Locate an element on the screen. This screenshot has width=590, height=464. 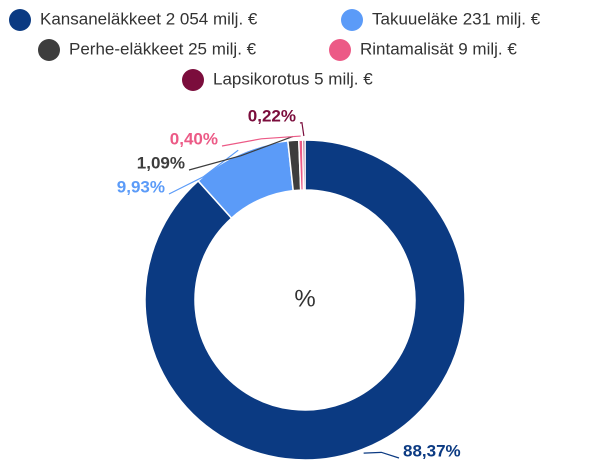
legend-label: Takuueläke 231 milj. € is located at coordinates (456, 18).